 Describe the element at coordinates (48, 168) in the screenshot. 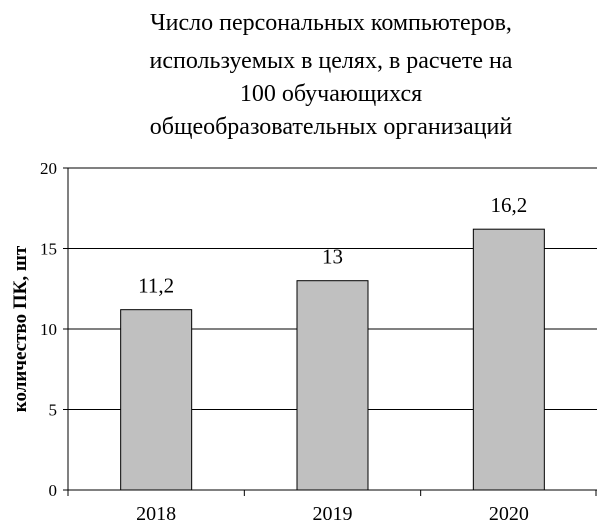

I see `y-tick-label-20: 20` at that location.